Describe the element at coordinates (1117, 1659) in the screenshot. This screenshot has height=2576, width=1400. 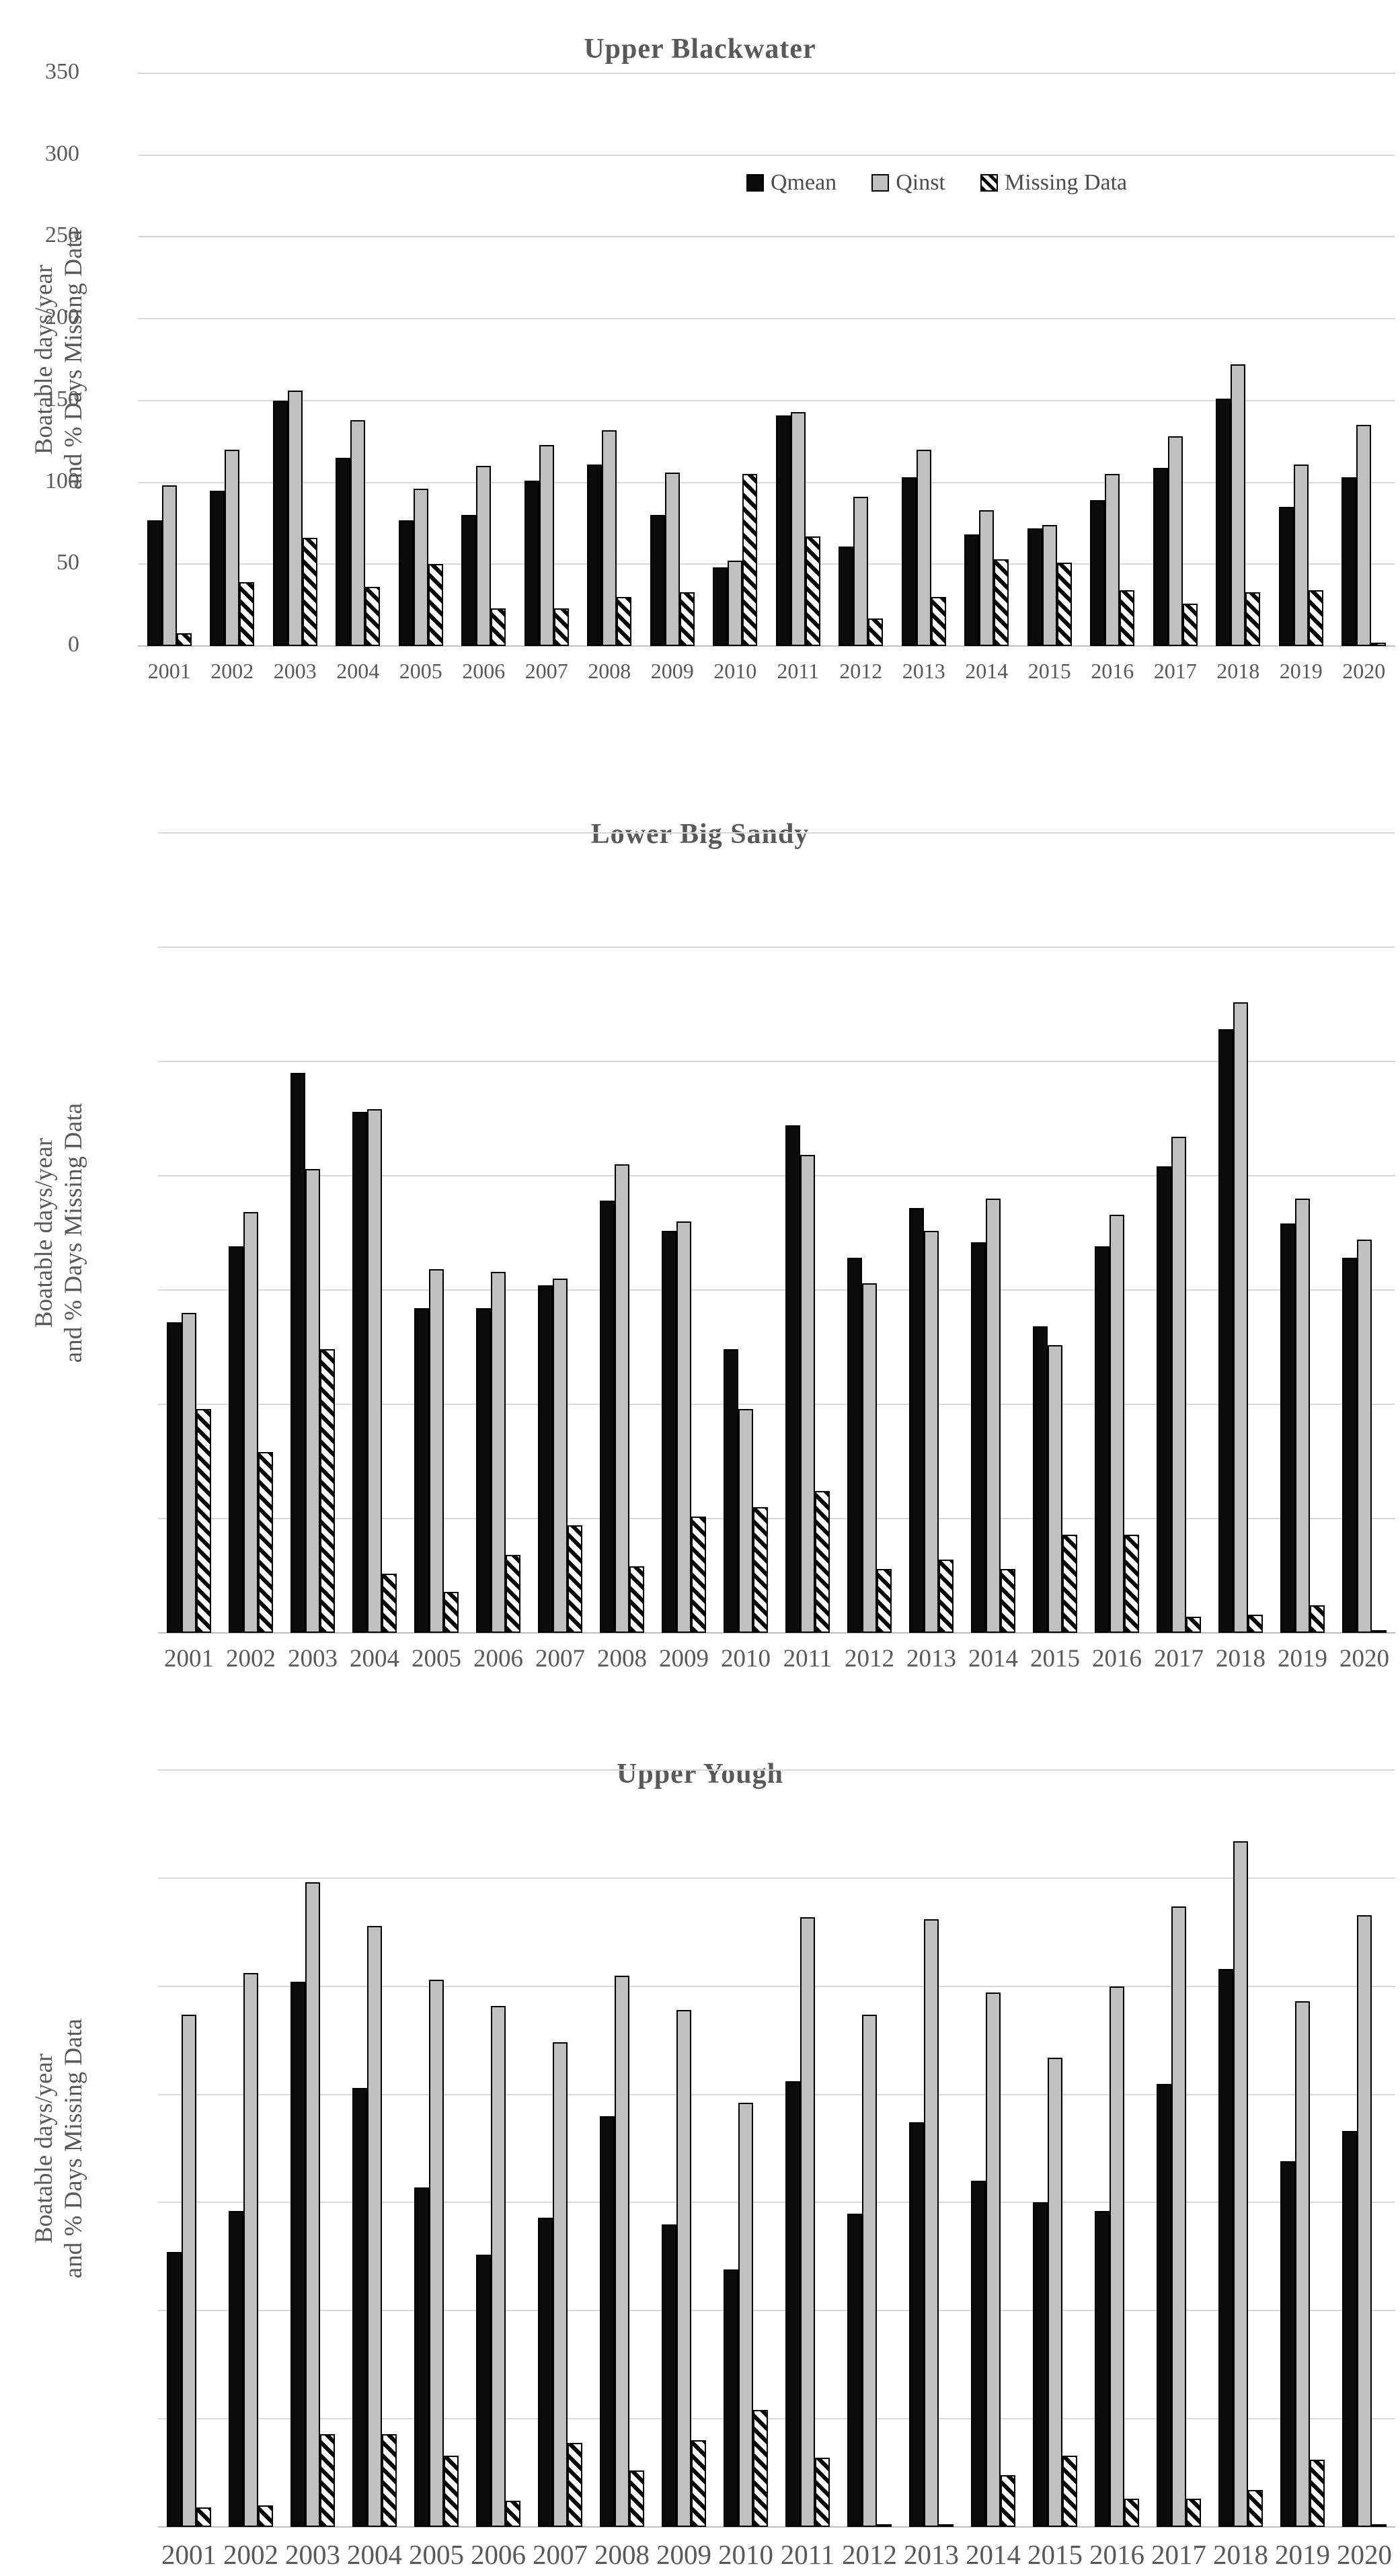
I see `x-tick-label: 2016` at that location.